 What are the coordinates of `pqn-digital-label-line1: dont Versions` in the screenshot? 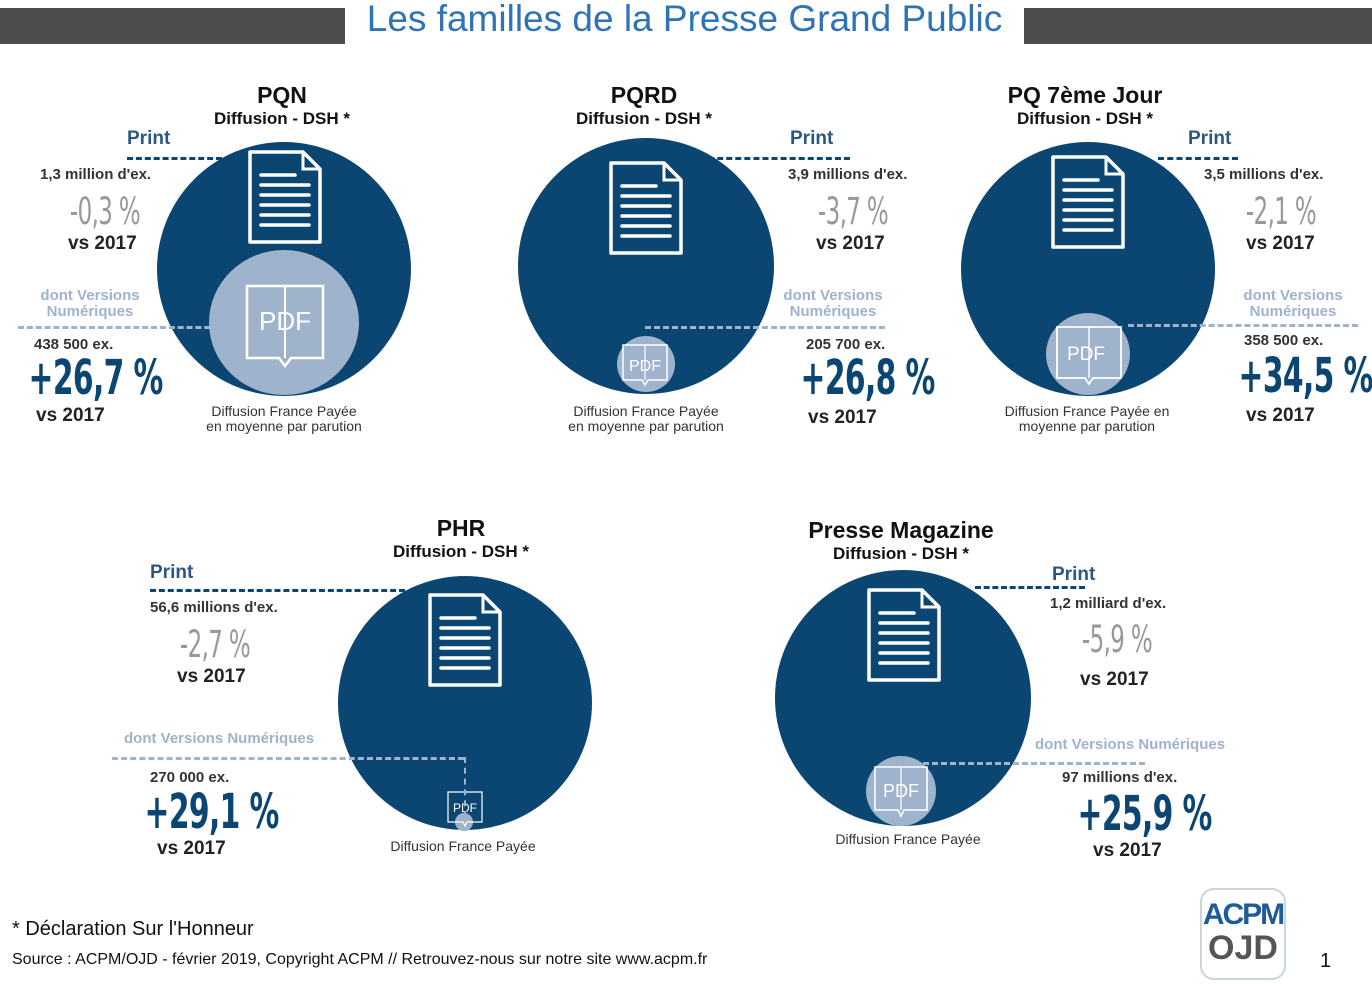 It's located at (90, 295).